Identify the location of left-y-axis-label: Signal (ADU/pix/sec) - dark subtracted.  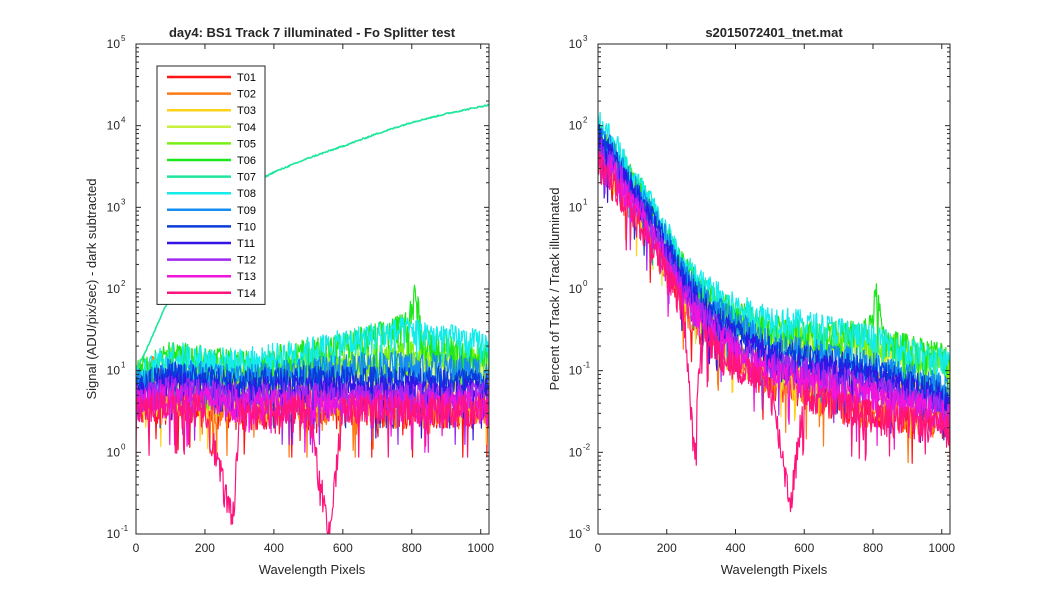
(91, 288).